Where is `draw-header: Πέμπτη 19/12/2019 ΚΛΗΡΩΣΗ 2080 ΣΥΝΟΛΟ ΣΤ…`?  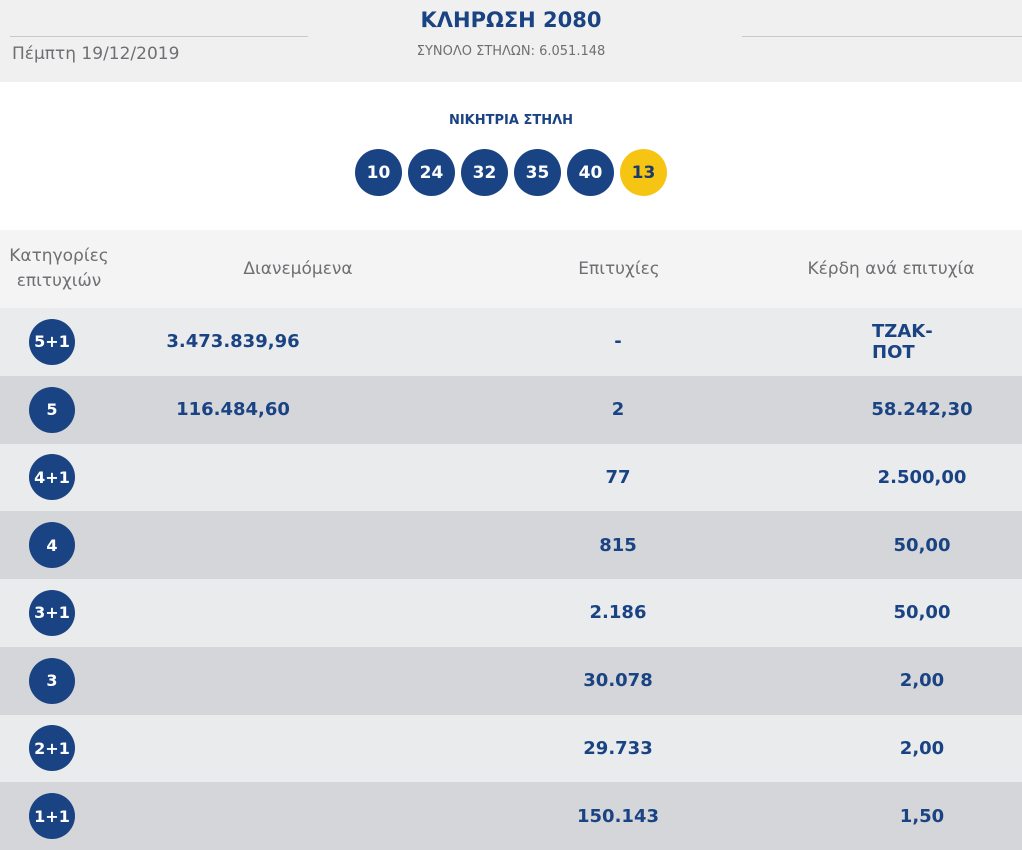
draw-header: Πέμπτη 19/12/2019 ΚΛΗΡΩΣΗ 2080 ΣΥΝΟΛΟ ΣΤ… is located at coordinates (511, 41).